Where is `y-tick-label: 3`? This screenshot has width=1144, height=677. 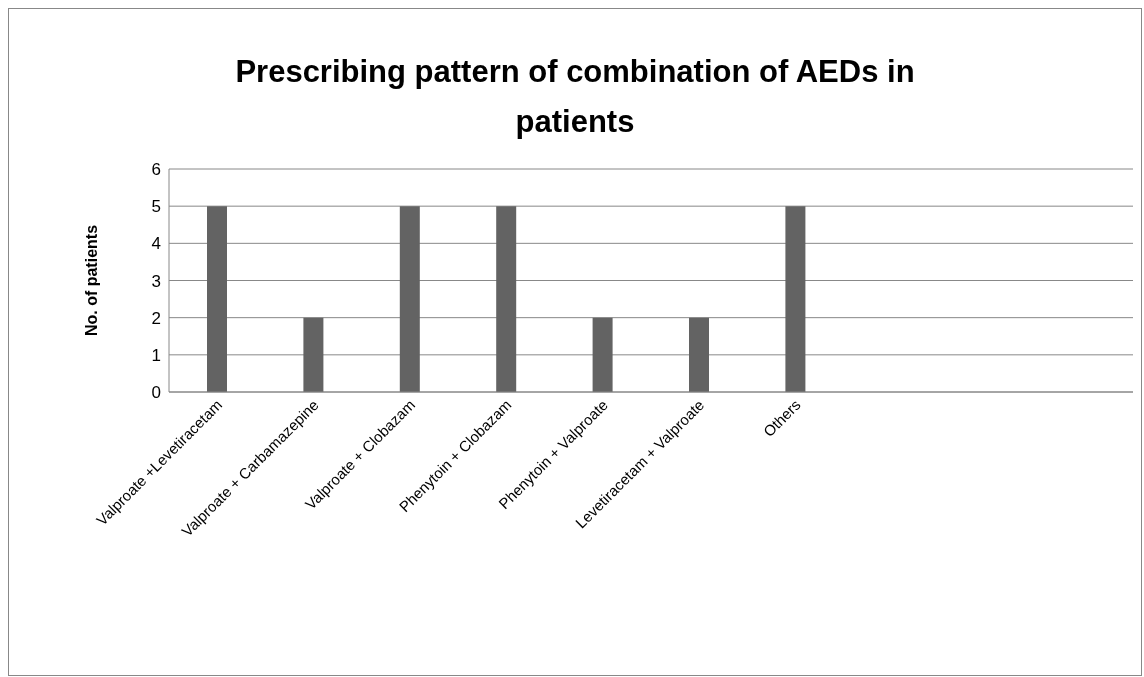
y-tick-label: 3 is located at coordinates (156, 281).